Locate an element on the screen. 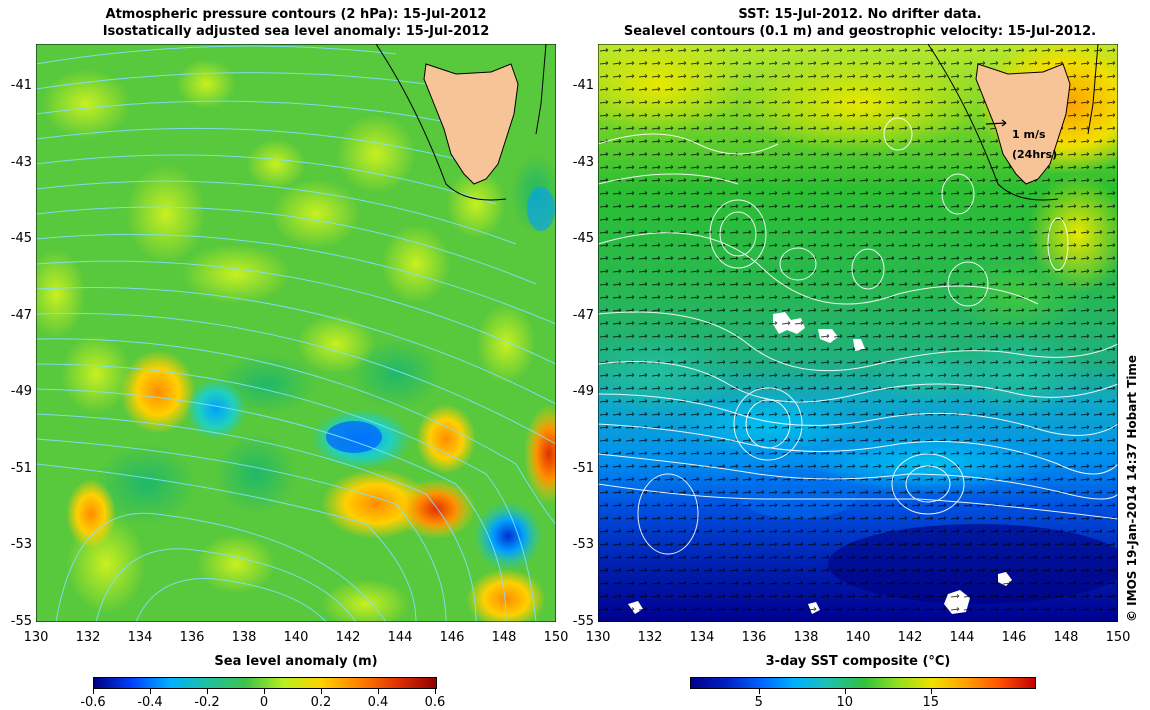 Image resolution: width=1150 pixels, height=710 pixels. right-title-line1: SST: 15-Jul-2012. No drifter data. is located at coordinates (860, 14).